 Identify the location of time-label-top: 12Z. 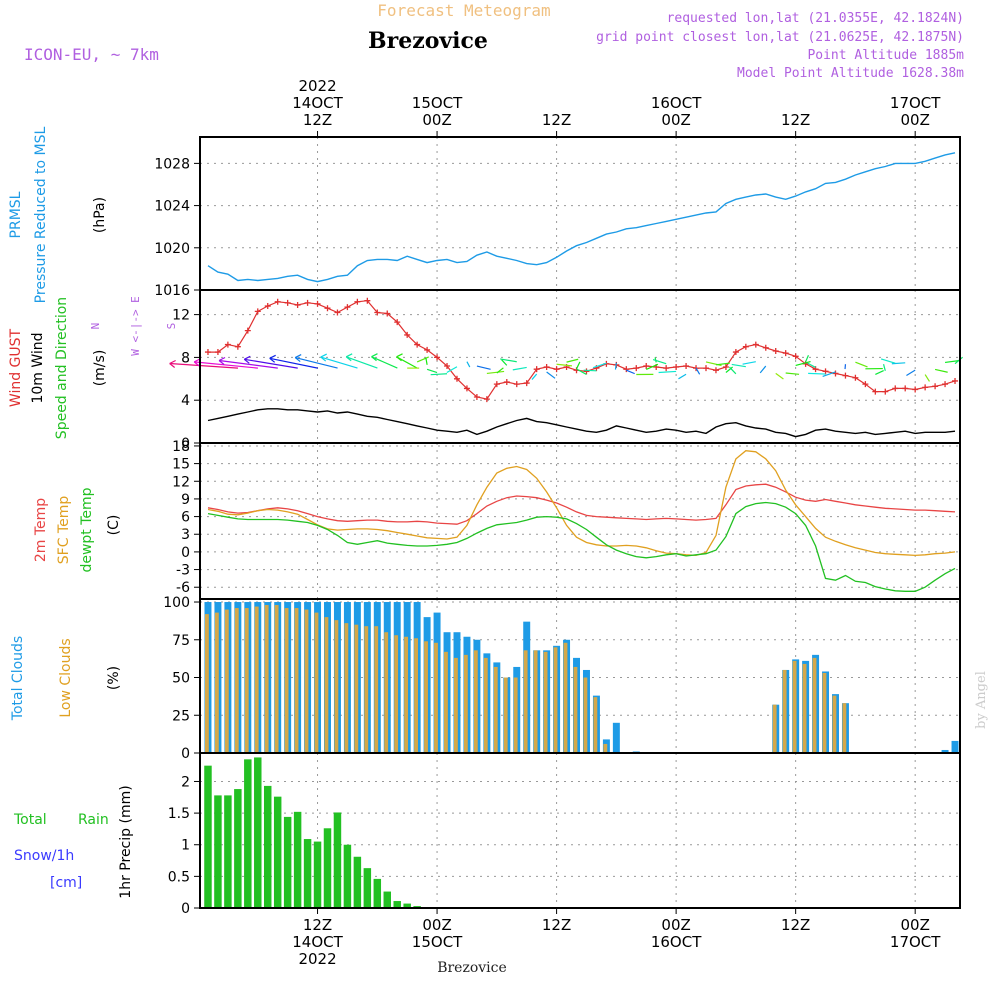
(317, 120).